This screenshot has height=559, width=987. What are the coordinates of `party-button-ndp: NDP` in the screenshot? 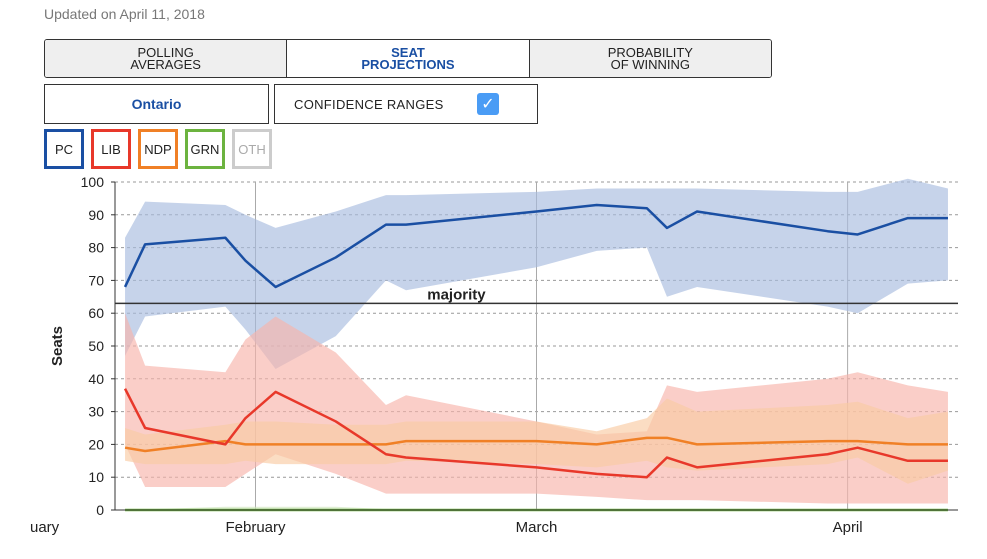 It's located at (158, 149).